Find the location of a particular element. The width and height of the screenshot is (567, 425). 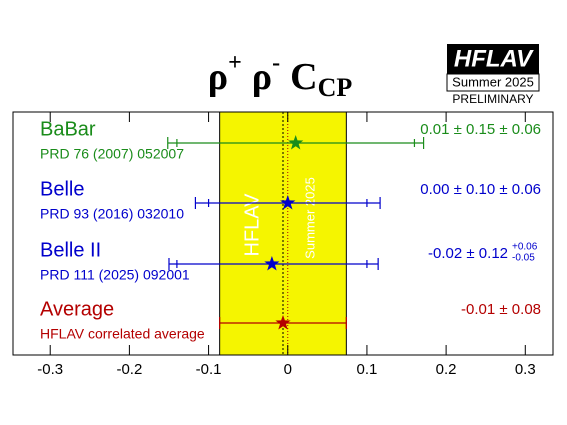

row-name: Belle is located at coordinates (62, 189).